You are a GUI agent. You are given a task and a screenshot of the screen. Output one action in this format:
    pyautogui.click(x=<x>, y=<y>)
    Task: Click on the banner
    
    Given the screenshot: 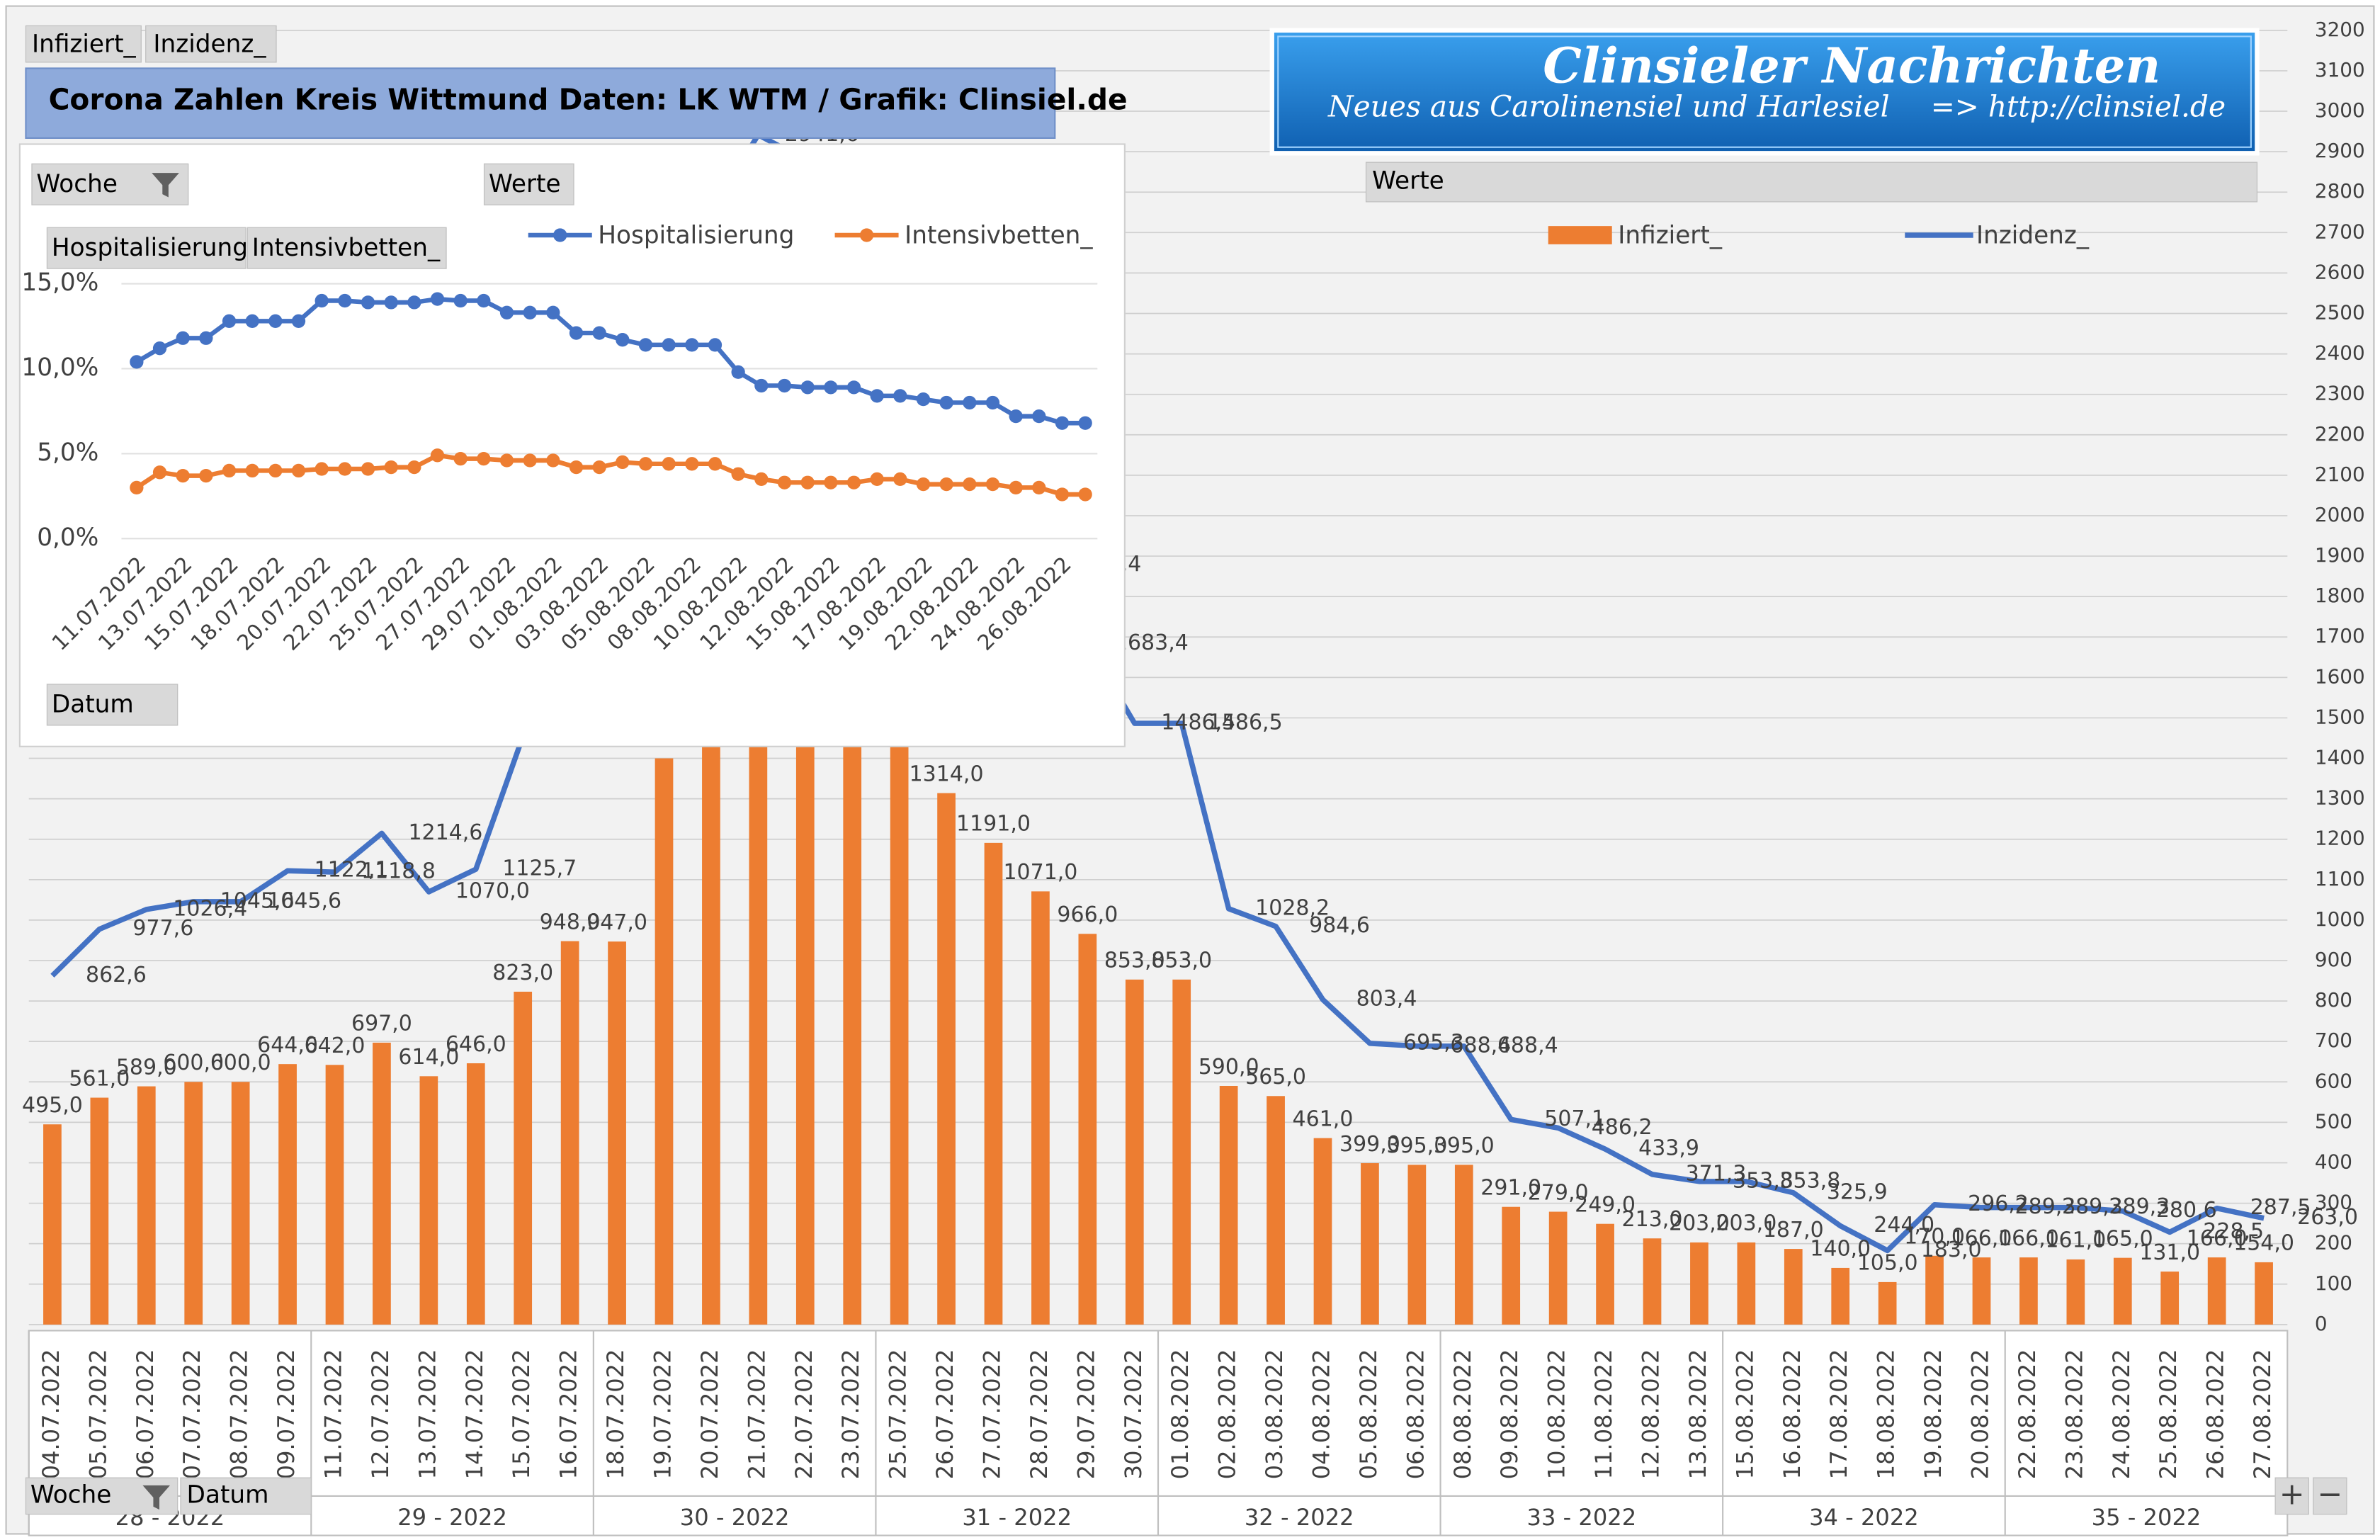 What is the action you would take?
    pyautogui.click(x=1764, y=92)
    